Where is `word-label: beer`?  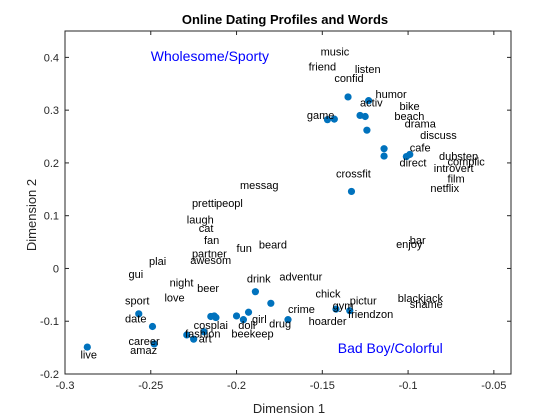 word-label: beer is located at coordinates (208, 289).